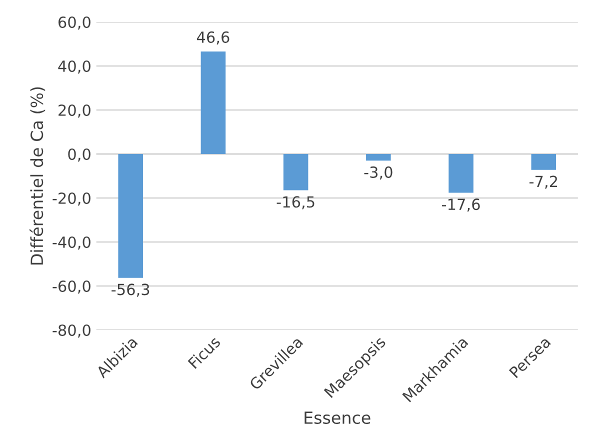  I want to click on y-tick-label: 0,0, so click(79, 155).